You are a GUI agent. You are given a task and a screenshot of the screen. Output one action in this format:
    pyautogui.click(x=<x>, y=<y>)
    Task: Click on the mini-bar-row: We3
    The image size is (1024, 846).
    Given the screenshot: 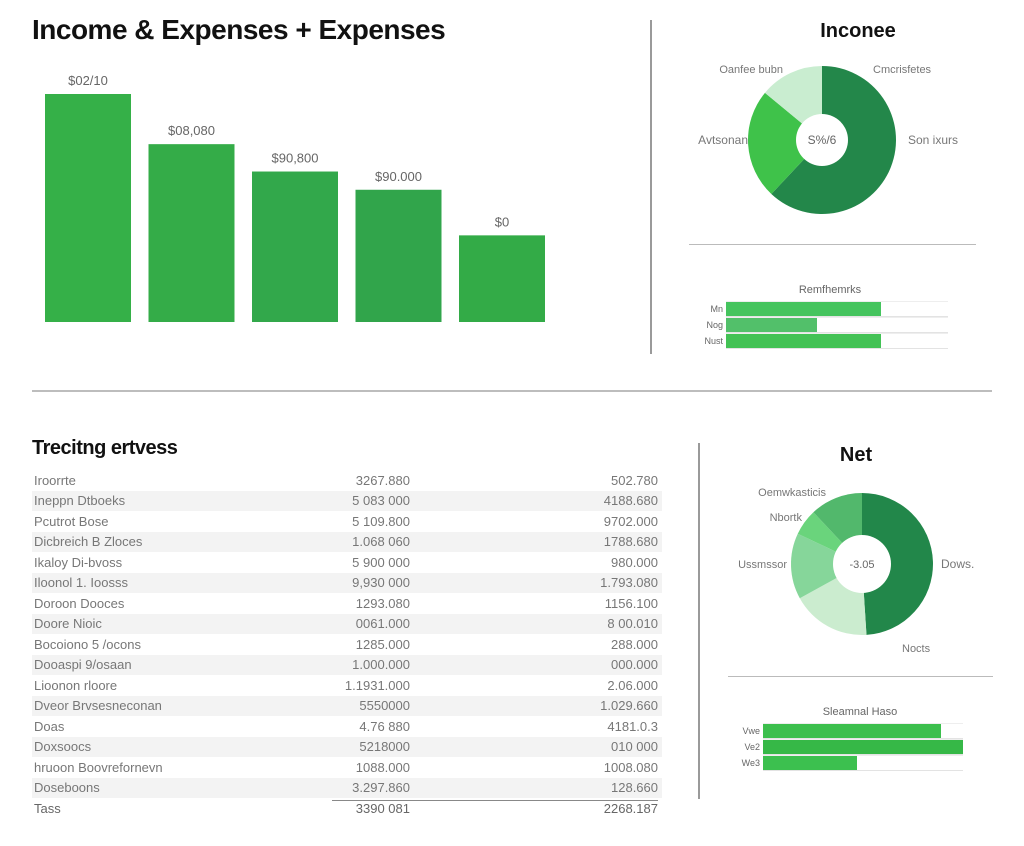 What is the action you would take?
    pyautogui.click(x=849, y=763)
    